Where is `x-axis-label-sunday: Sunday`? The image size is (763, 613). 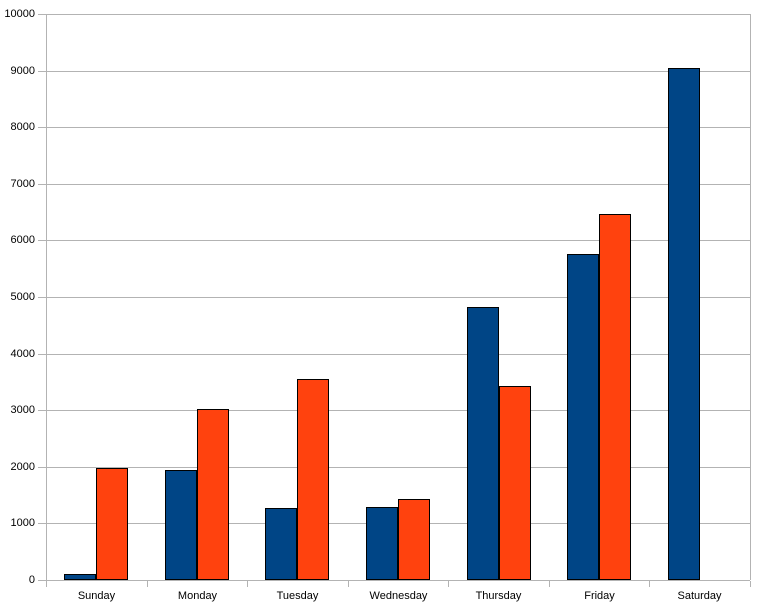 x-axis-label-sunday: Sunday is located at coordinates (96, 596).